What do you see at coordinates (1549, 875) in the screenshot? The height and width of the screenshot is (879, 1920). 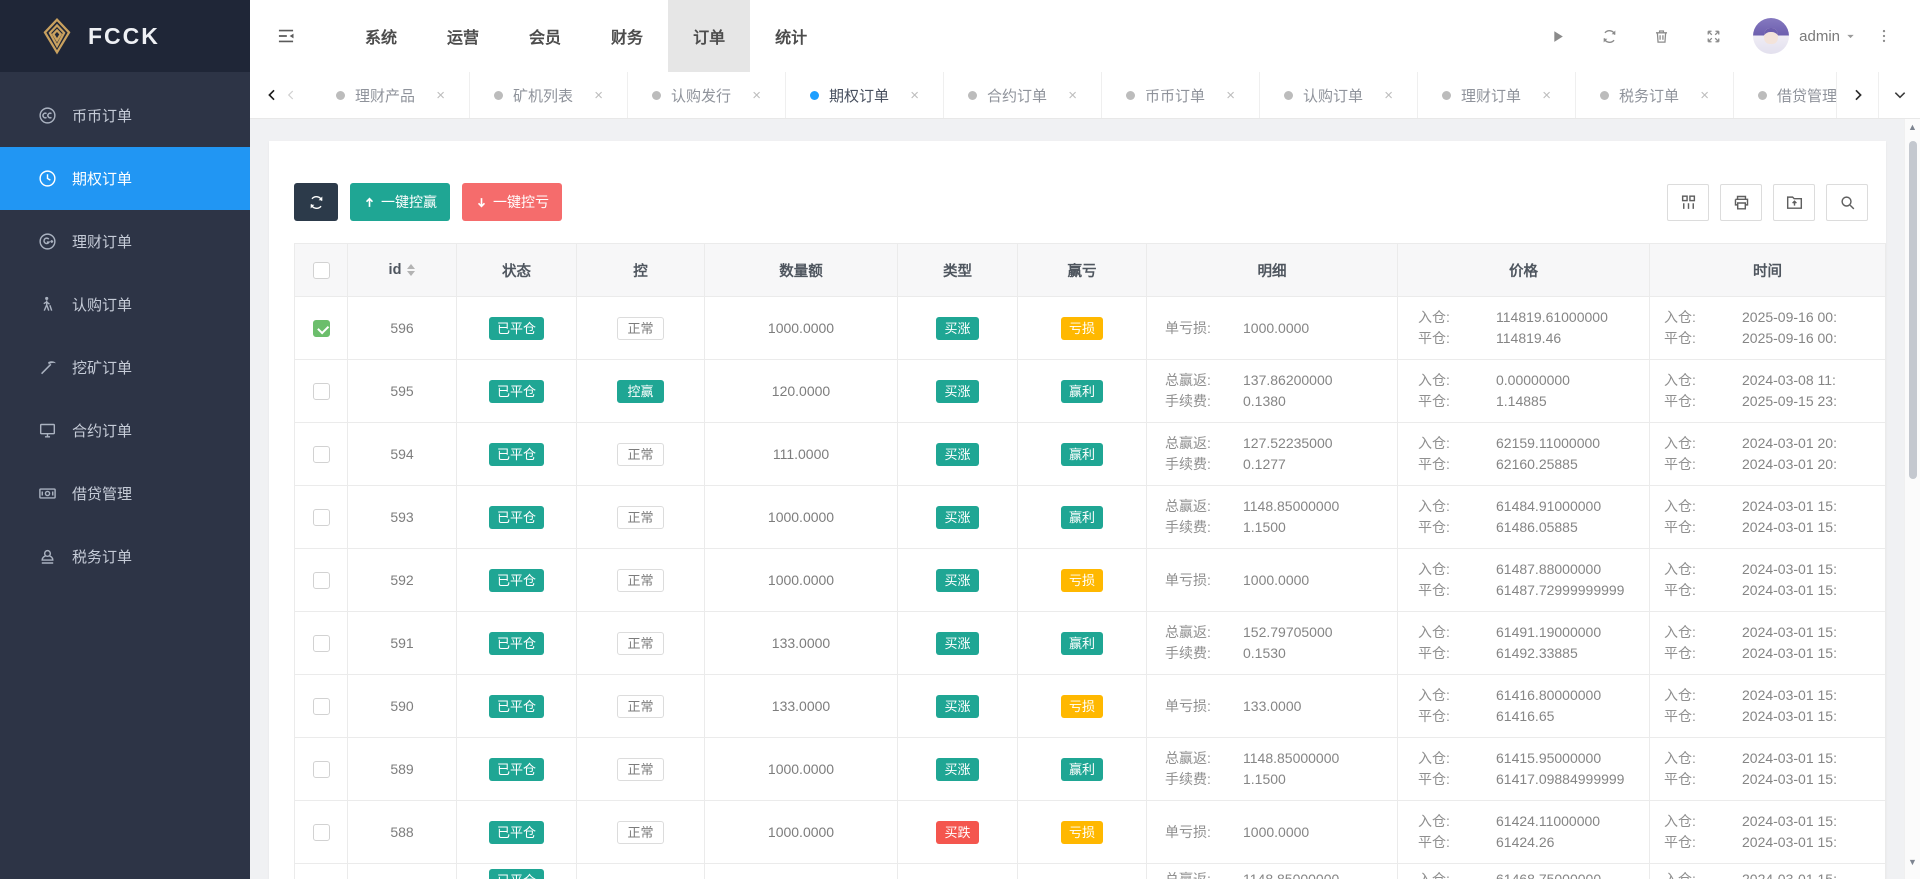 I see `price-value: 61468.75000000` at bounding box center [1549, 875].